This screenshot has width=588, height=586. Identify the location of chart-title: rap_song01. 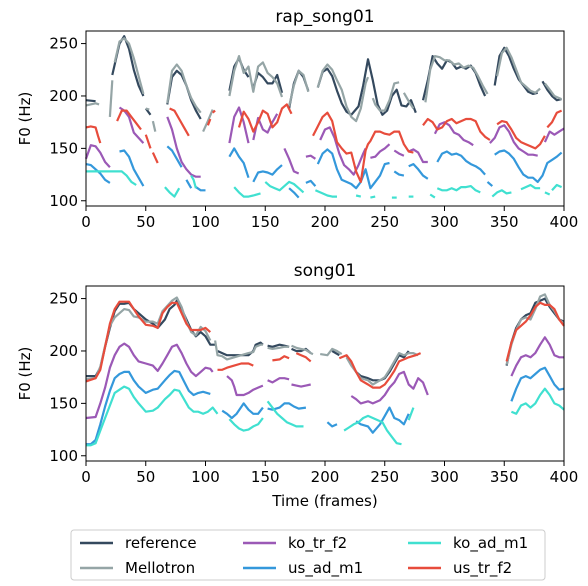
(324, 17).